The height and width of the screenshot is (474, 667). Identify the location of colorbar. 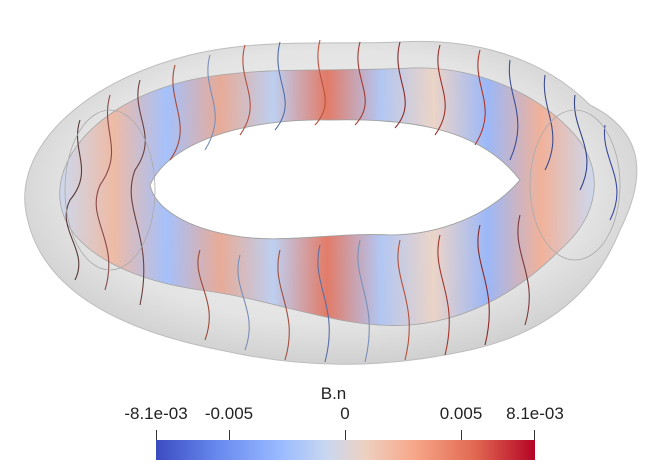
(345, 450).